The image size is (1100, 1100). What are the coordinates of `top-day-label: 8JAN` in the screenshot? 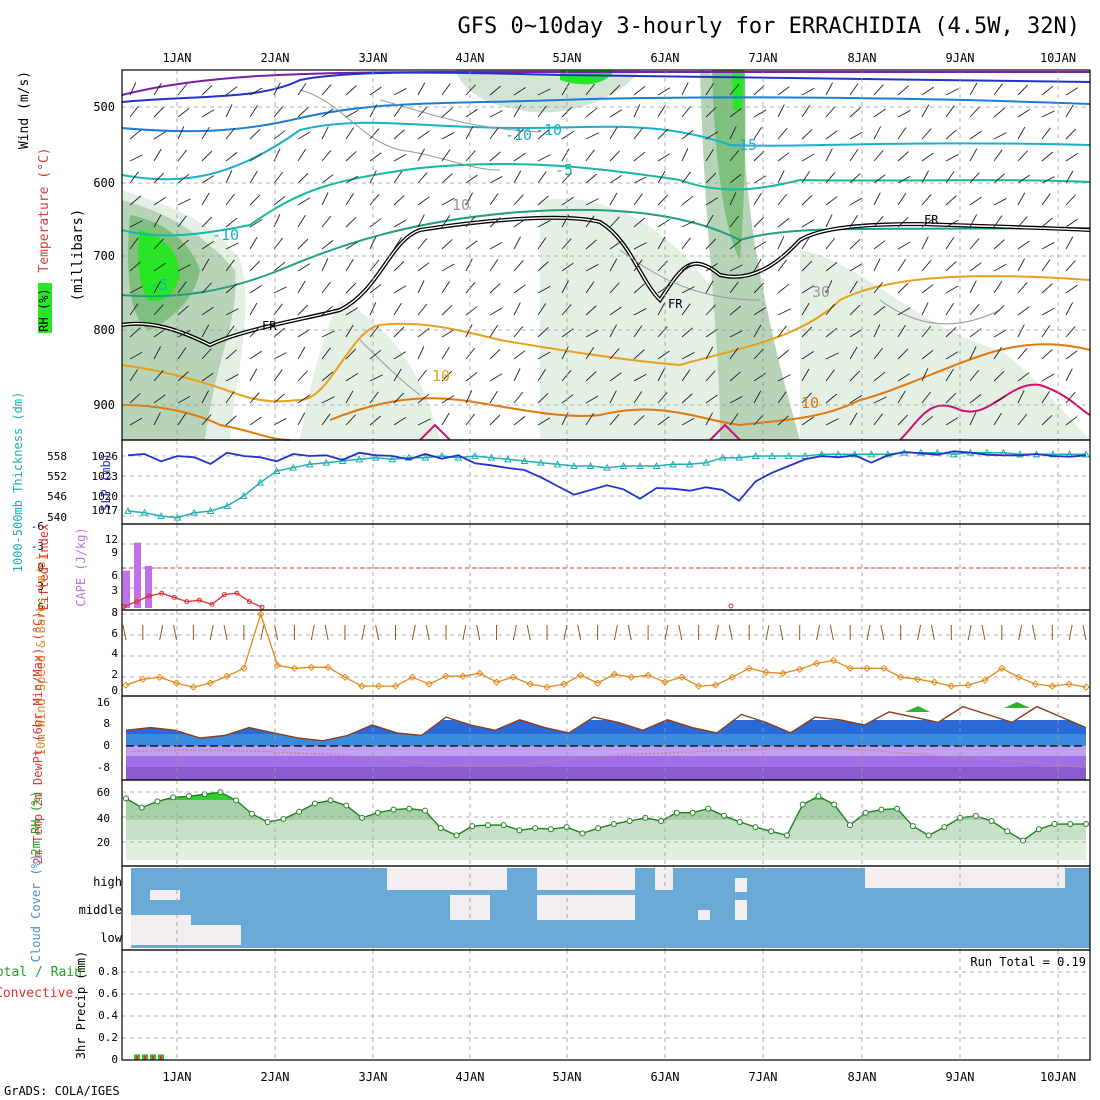 It's located at (862, 58).